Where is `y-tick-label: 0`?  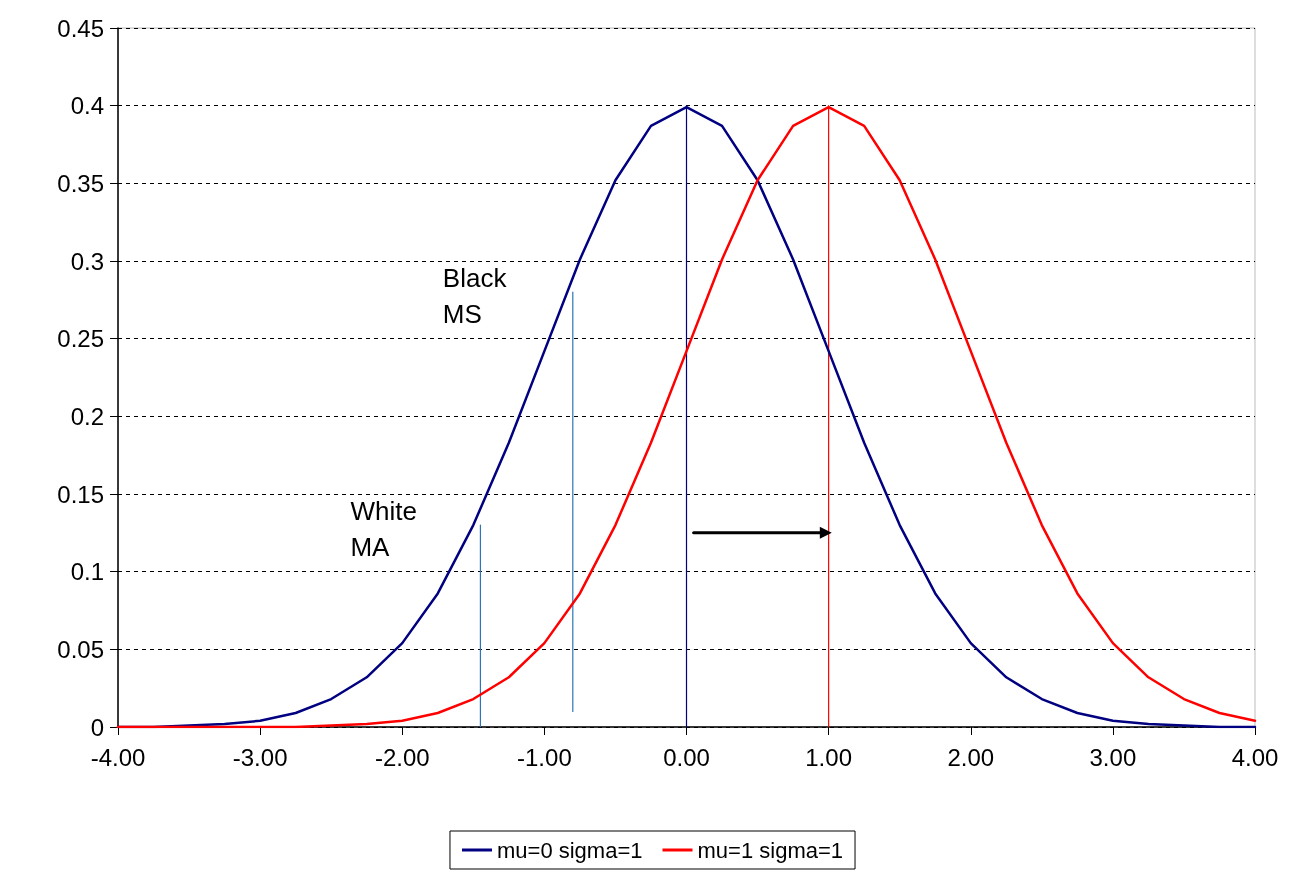 y-tick-label: 0 is located at coordinates (97, 727).